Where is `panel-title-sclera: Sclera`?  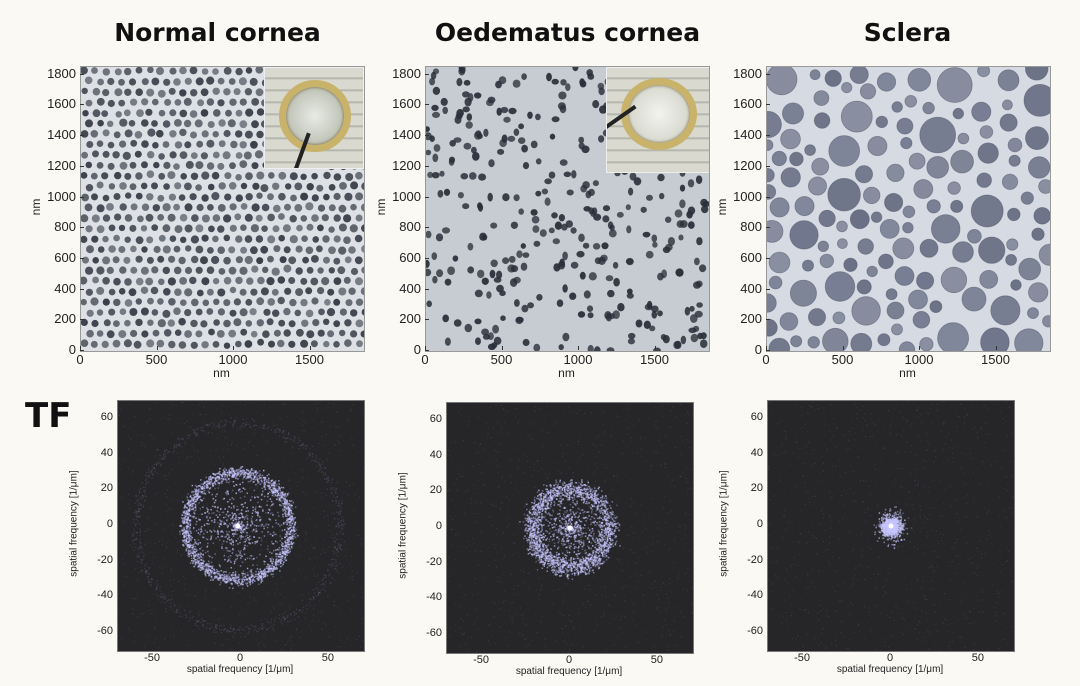
panel-title-sclera: Sclera is located at coordinates (907, 32).